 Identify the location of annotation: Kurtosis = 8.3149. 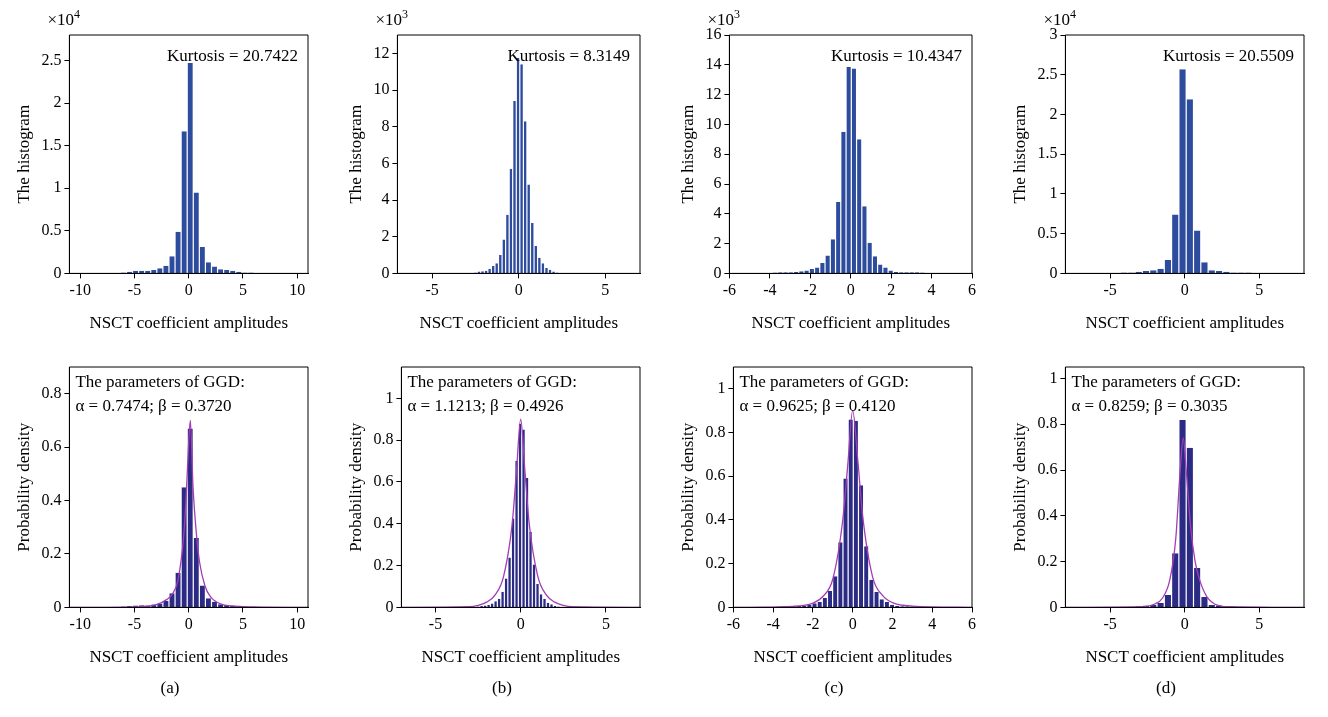
(568, 55).